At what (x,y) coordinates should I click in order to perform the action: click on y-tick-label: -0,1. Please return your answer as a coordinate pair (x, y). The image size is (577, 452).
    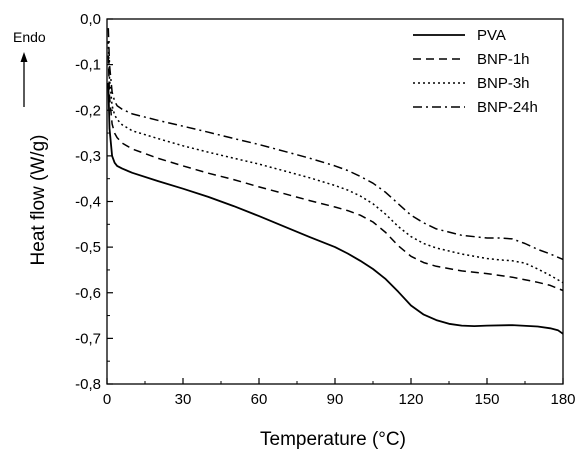
    Looking at the image, I should click on (88, 65).